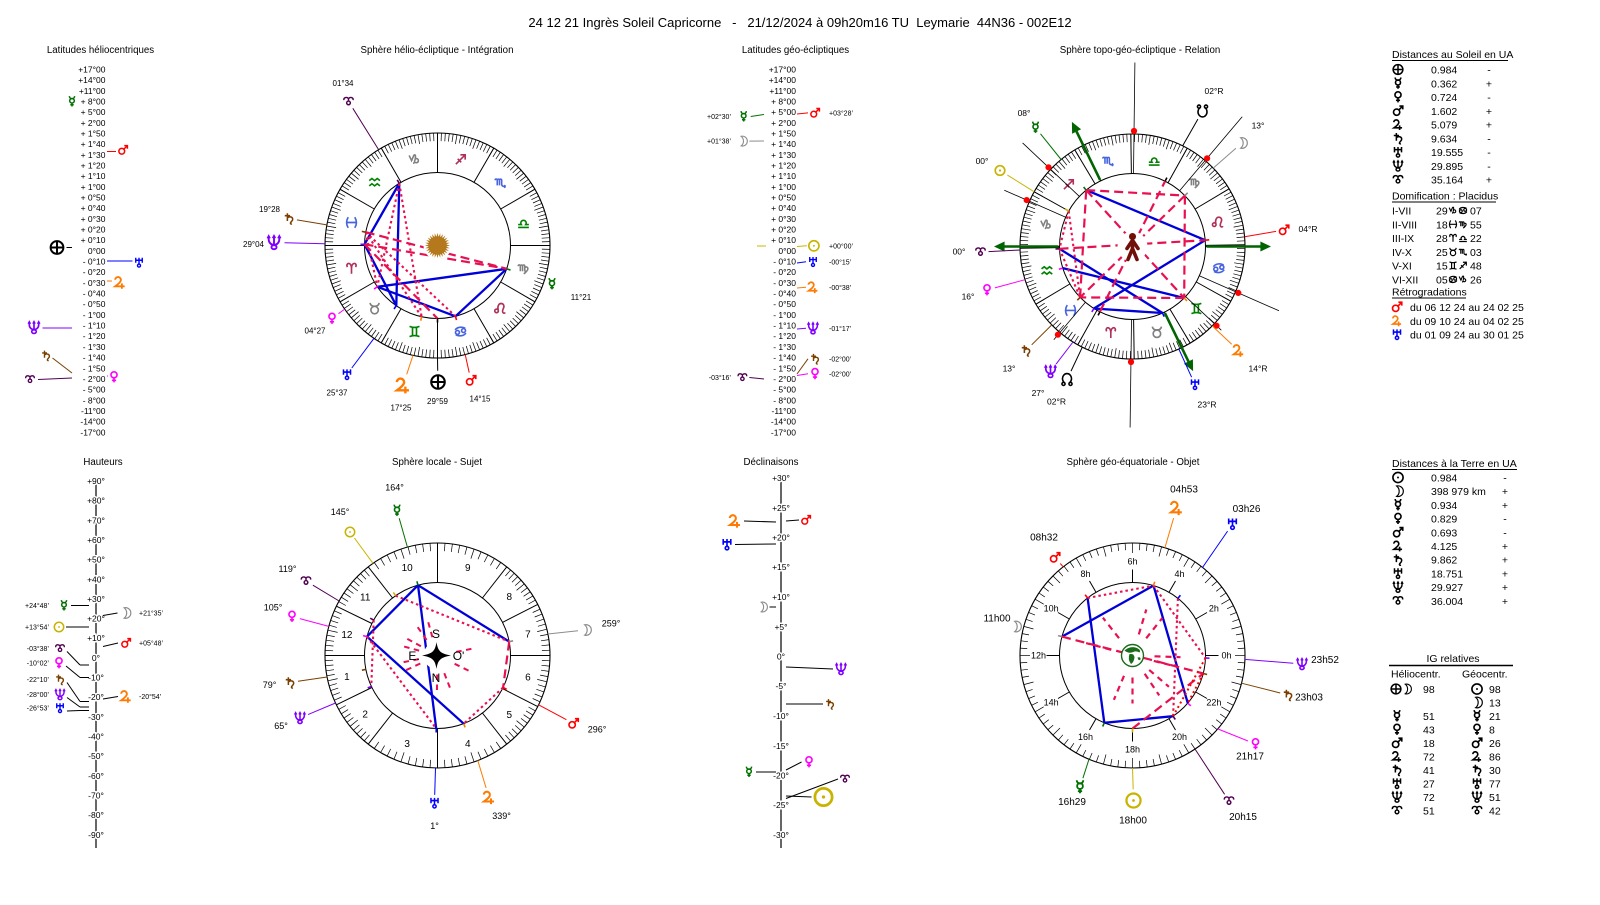  I want to click on svg-text: 23h52, so click(1325, 660).